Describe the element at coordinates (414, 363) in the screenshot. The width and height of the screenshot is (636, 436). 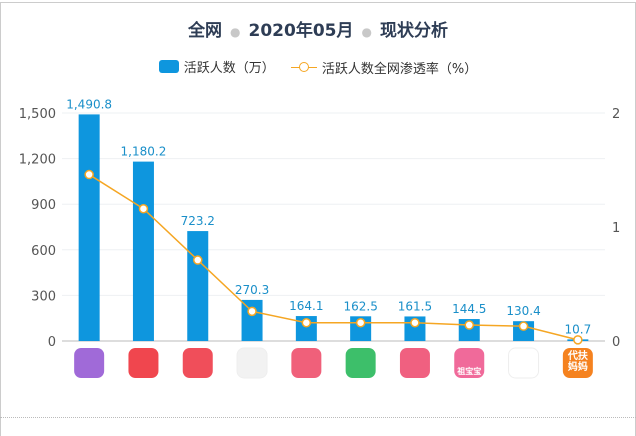
I see `baby-face-app-icon` at that location.